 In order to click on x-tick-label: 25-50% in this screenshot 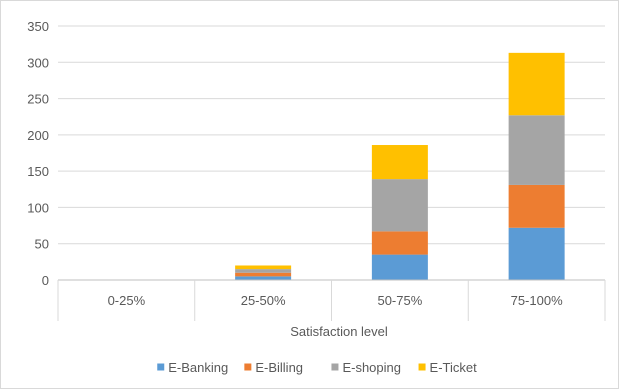, I will do `click(263, 300)`.